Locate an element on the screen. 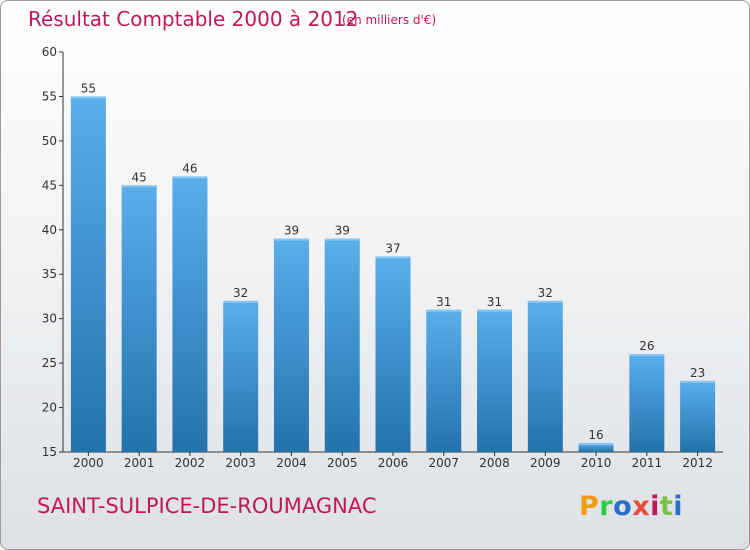 The height and width of the screenshot is (550, 750). x-tick-label: 2010 is located at coordinates (596, 463).